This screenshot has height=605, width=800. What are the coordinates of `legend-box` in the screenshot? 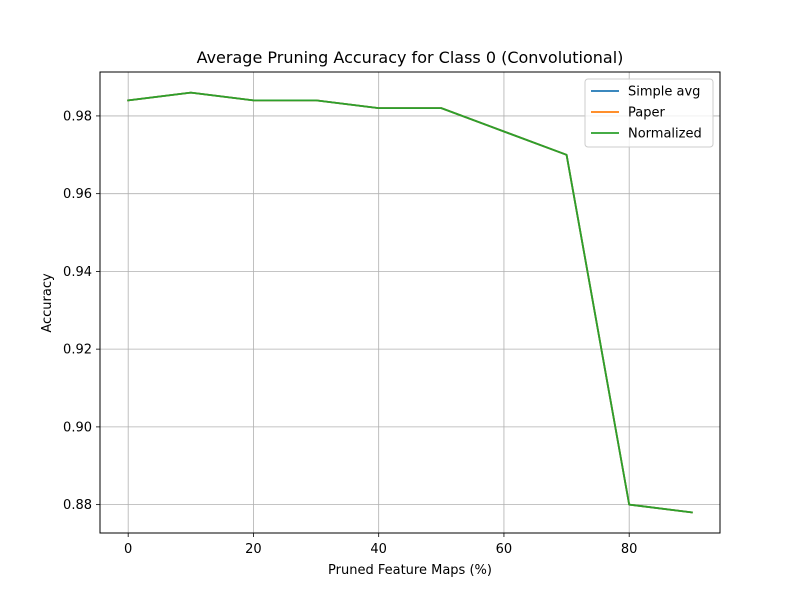 It's located at (649, 113).